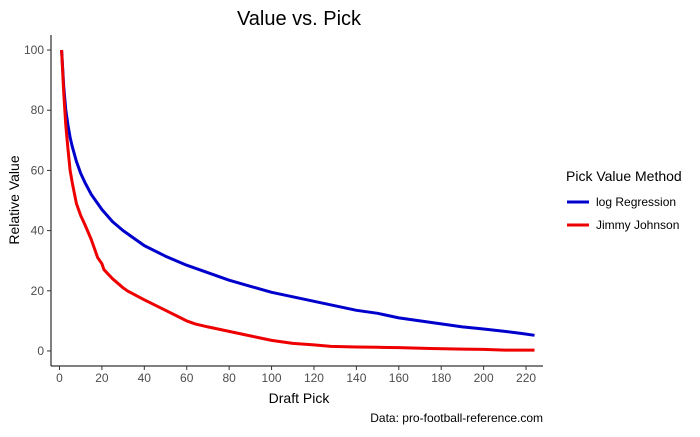 The width and height of the screenshot is (700, 437). Describe the element at coordinates (526, 378) in the screenshot. I see `x-tick-label: 220` at that location.